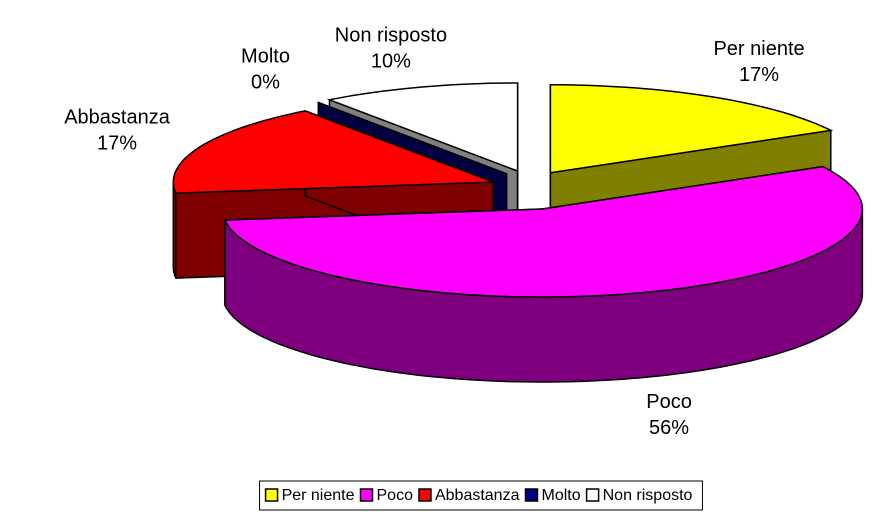 The height and width of the screenshot is (525, 888). I want to click on data-label-value: 0%, so click(265, 83).